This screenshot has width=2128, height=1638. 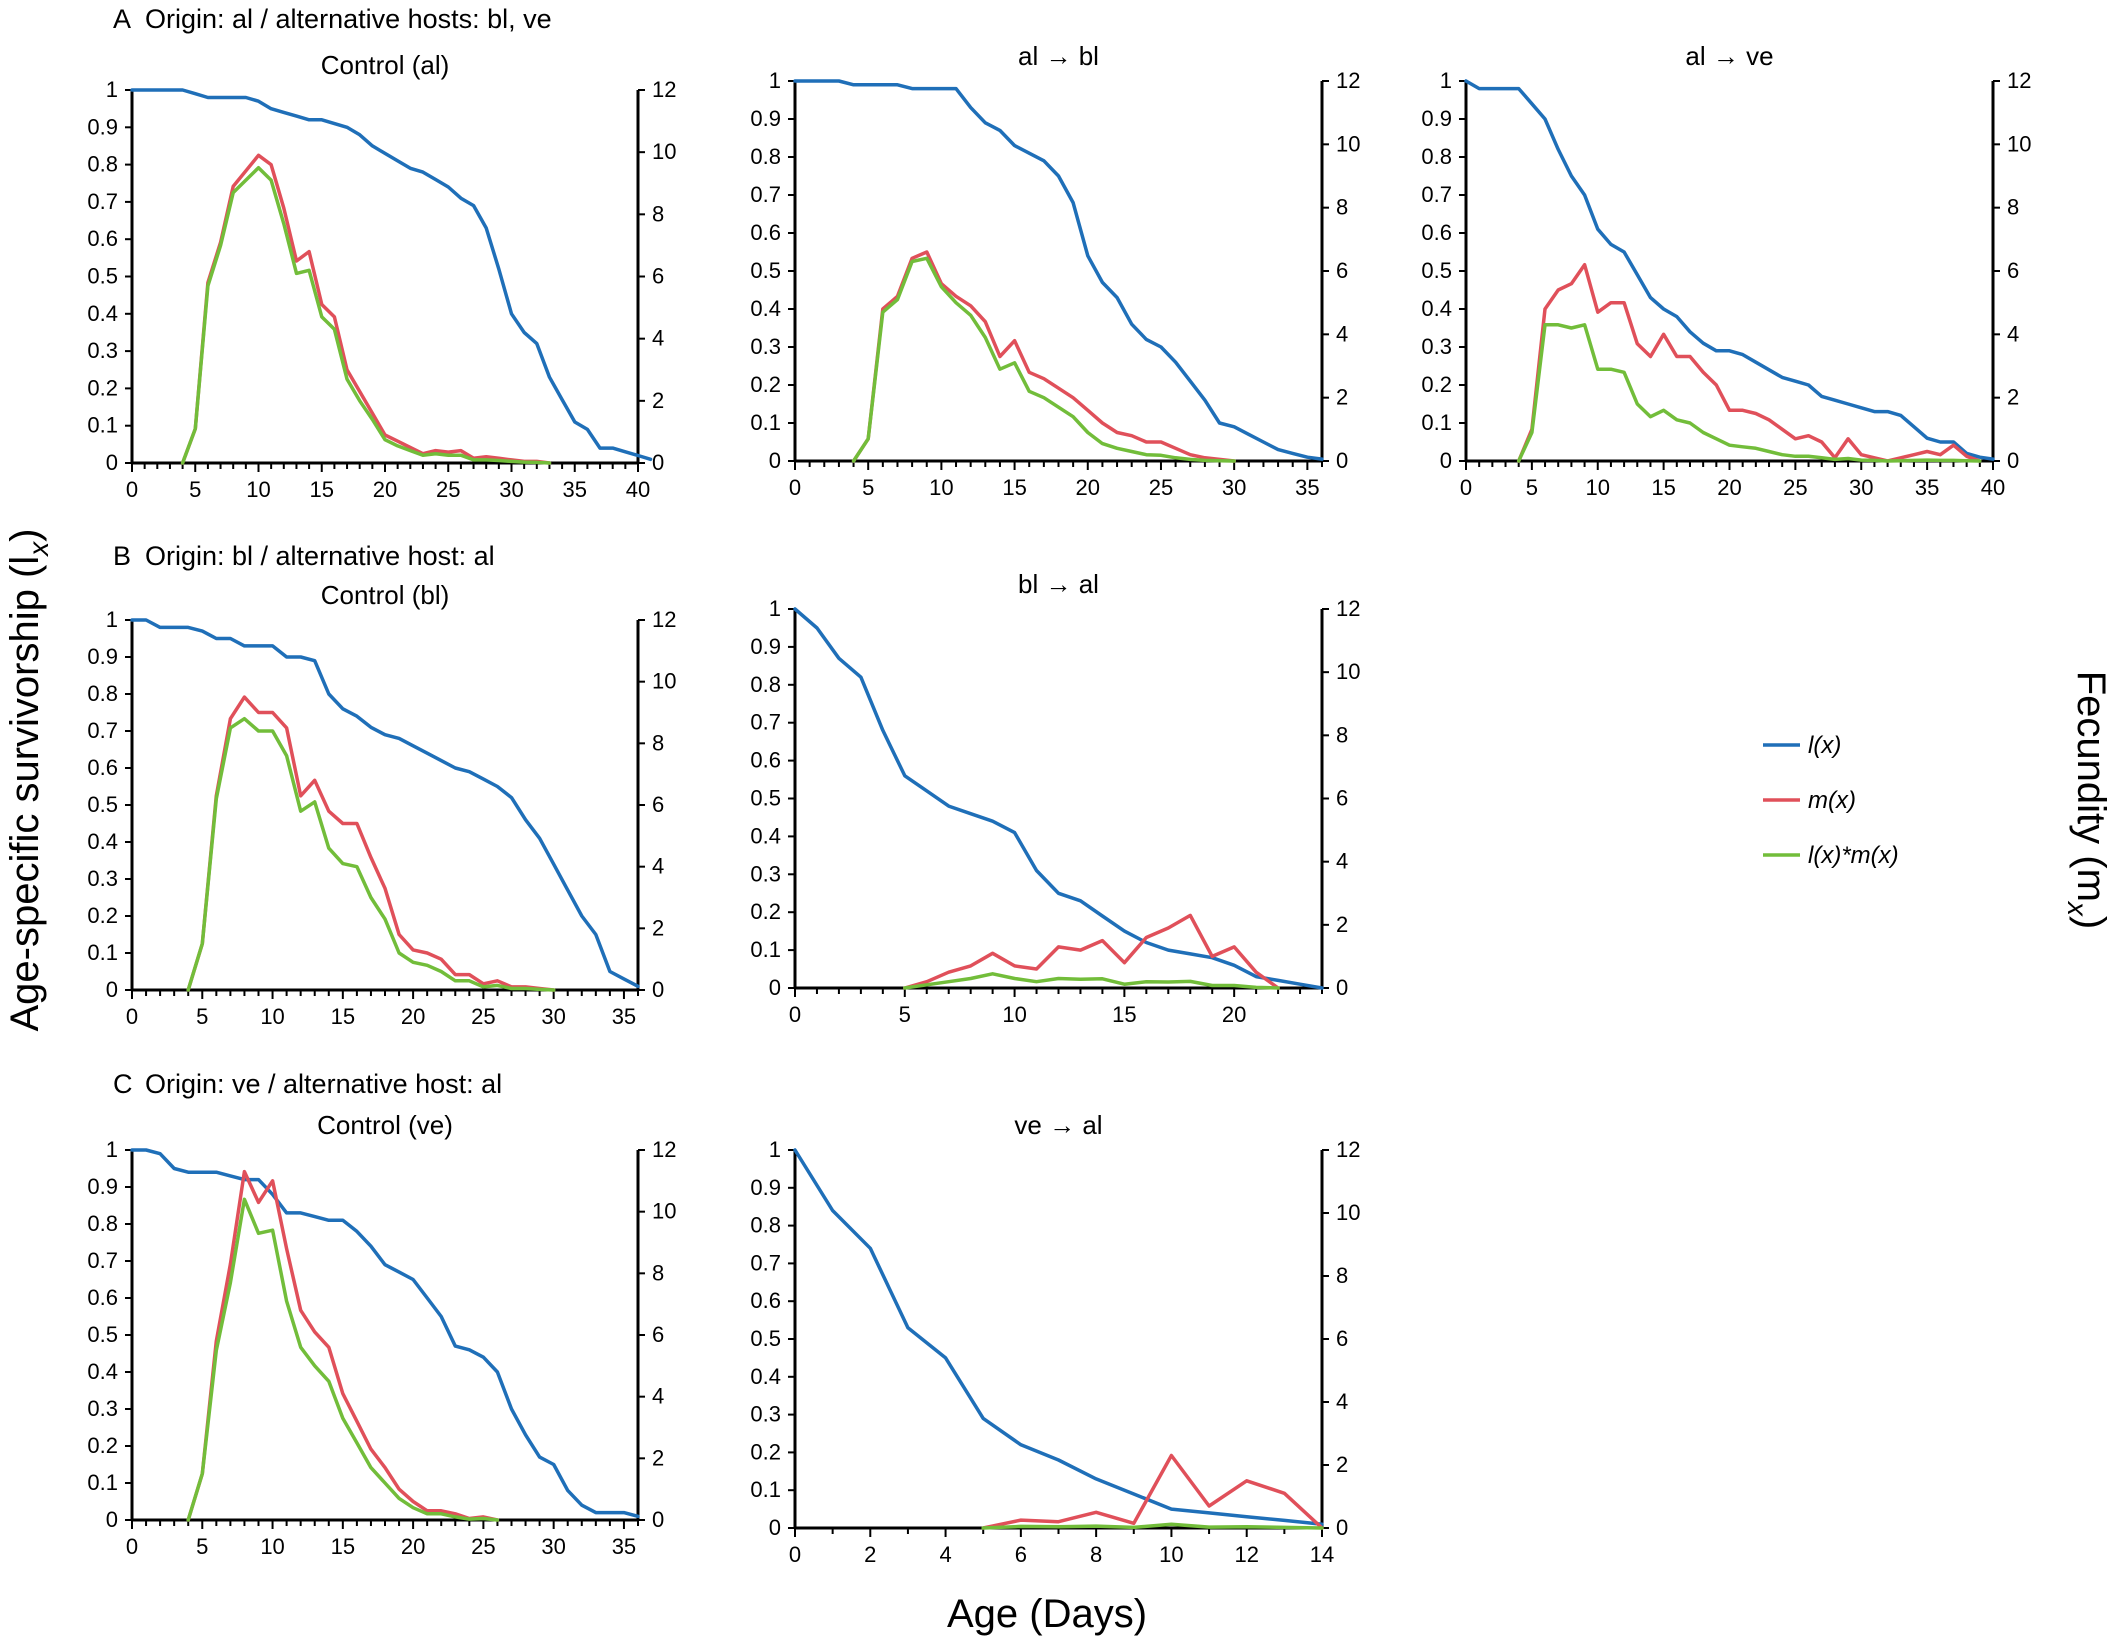 I want to click on panel-title: Control (bl), so click(x=385, y=595).